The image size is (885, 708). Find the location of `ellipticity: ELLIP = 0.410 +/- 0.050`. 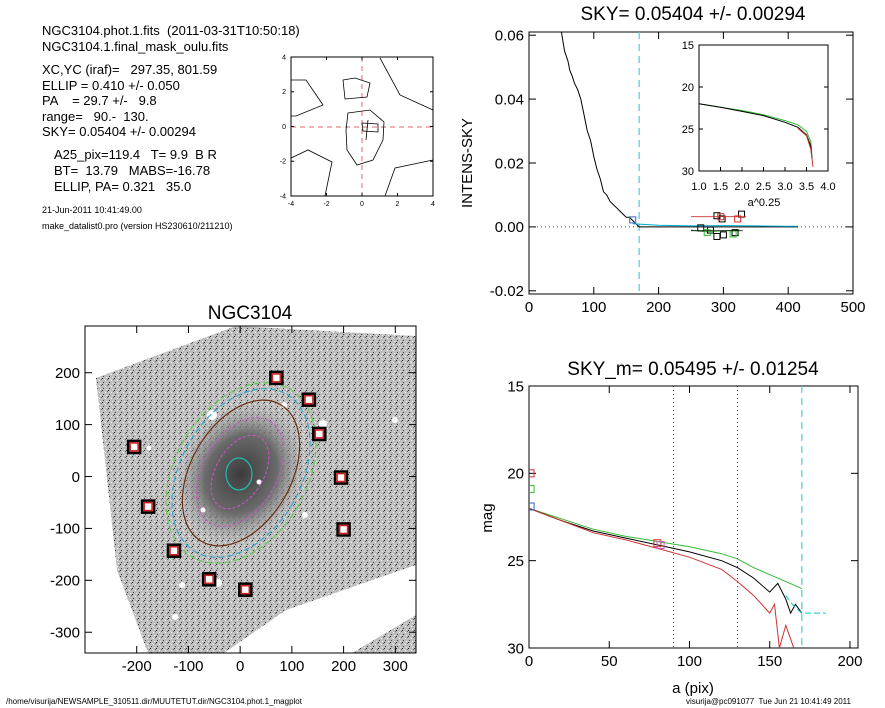

ellipticity: ELLIP = 0.410 +/- 0.050 is located at coordinates (111, 85).